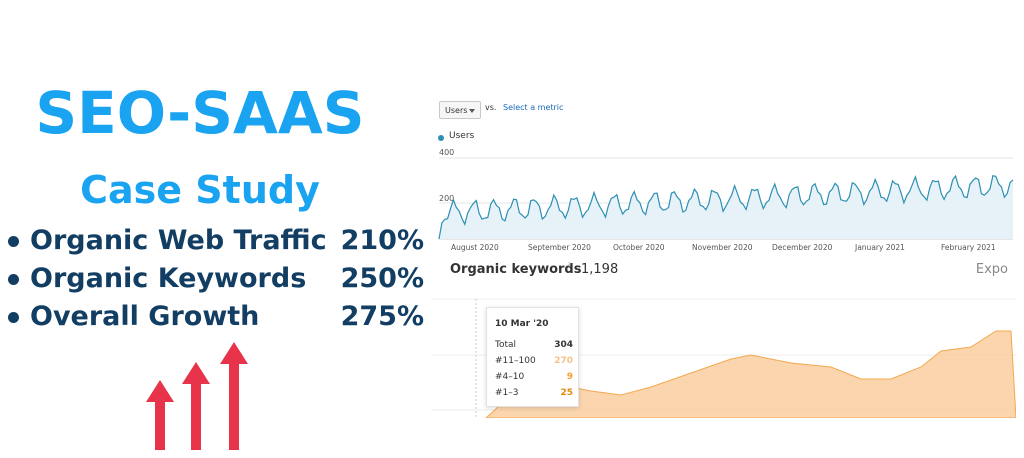 This screenshot has width=1024, height=458. Describe the element at coordinates (382, 240) in the screenshot. I see `metric-value: 210%` at that location.